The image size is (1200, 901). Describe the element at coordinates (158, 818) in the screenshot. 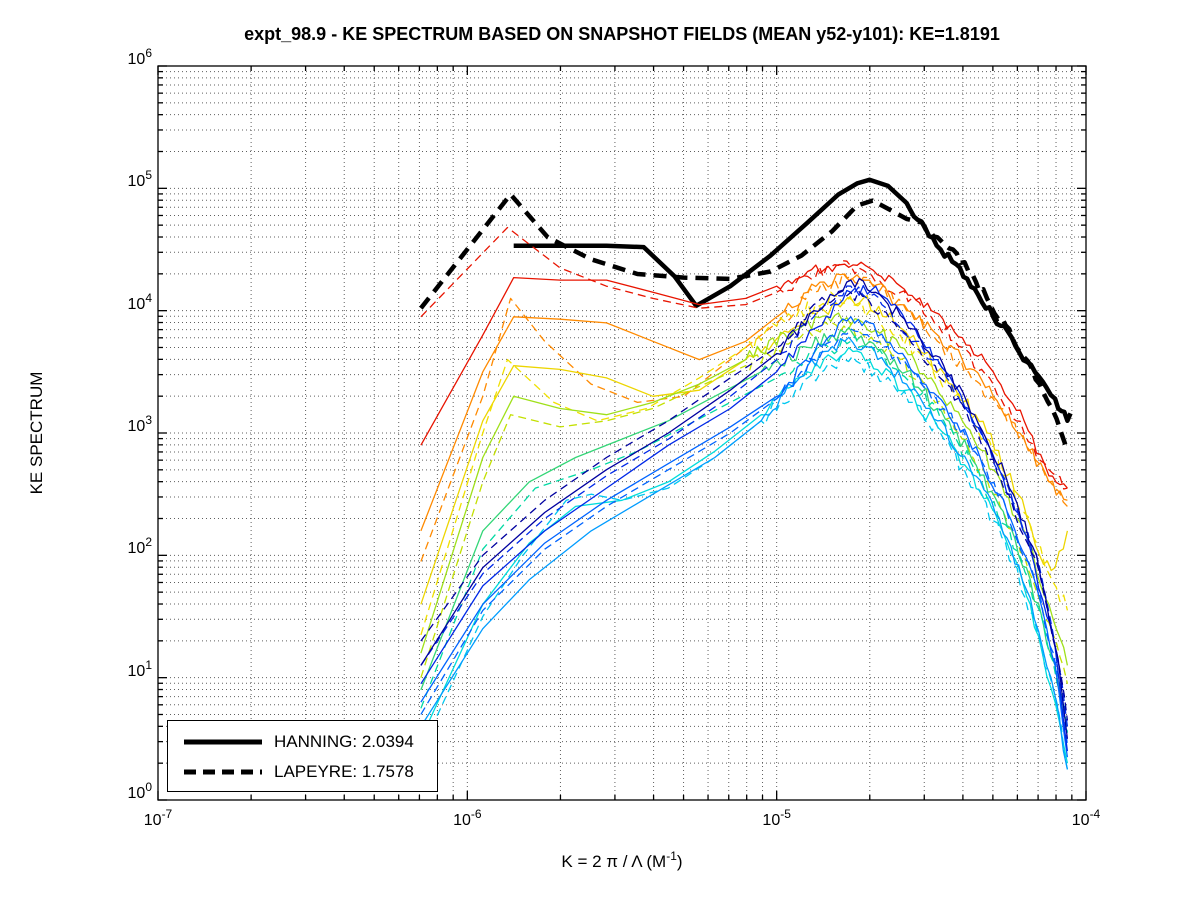

I see `x-tick-label: 10⁻⁷` at that location.